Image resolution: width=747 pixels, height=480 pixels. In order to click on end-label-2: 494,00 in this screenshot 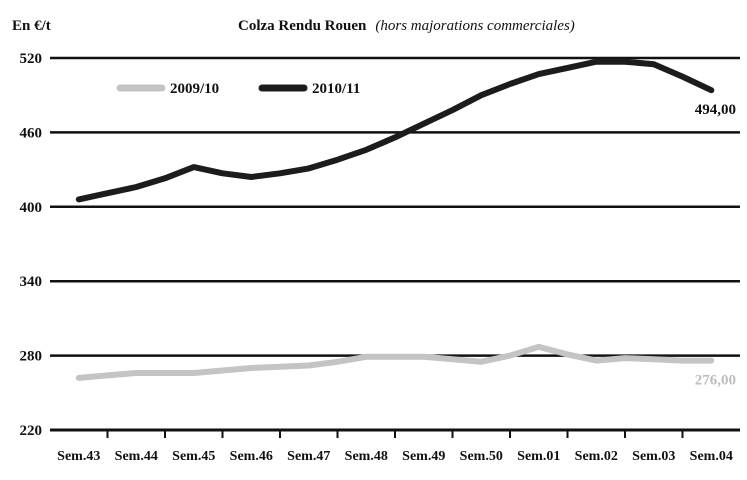, I will do `click(715, 110)`.